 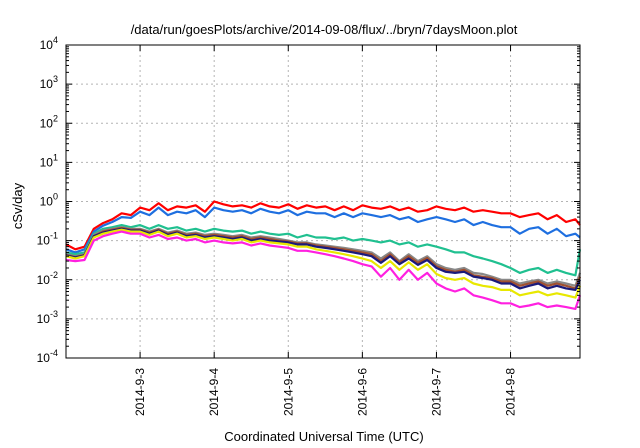 I want to click on y-tick-labels: 10⁻⁴ 10⁻³ 10⁻² 10⁻¹ 10⁰ 10¹ 10² 10³ 10⁴, so click(x=47, y=200).